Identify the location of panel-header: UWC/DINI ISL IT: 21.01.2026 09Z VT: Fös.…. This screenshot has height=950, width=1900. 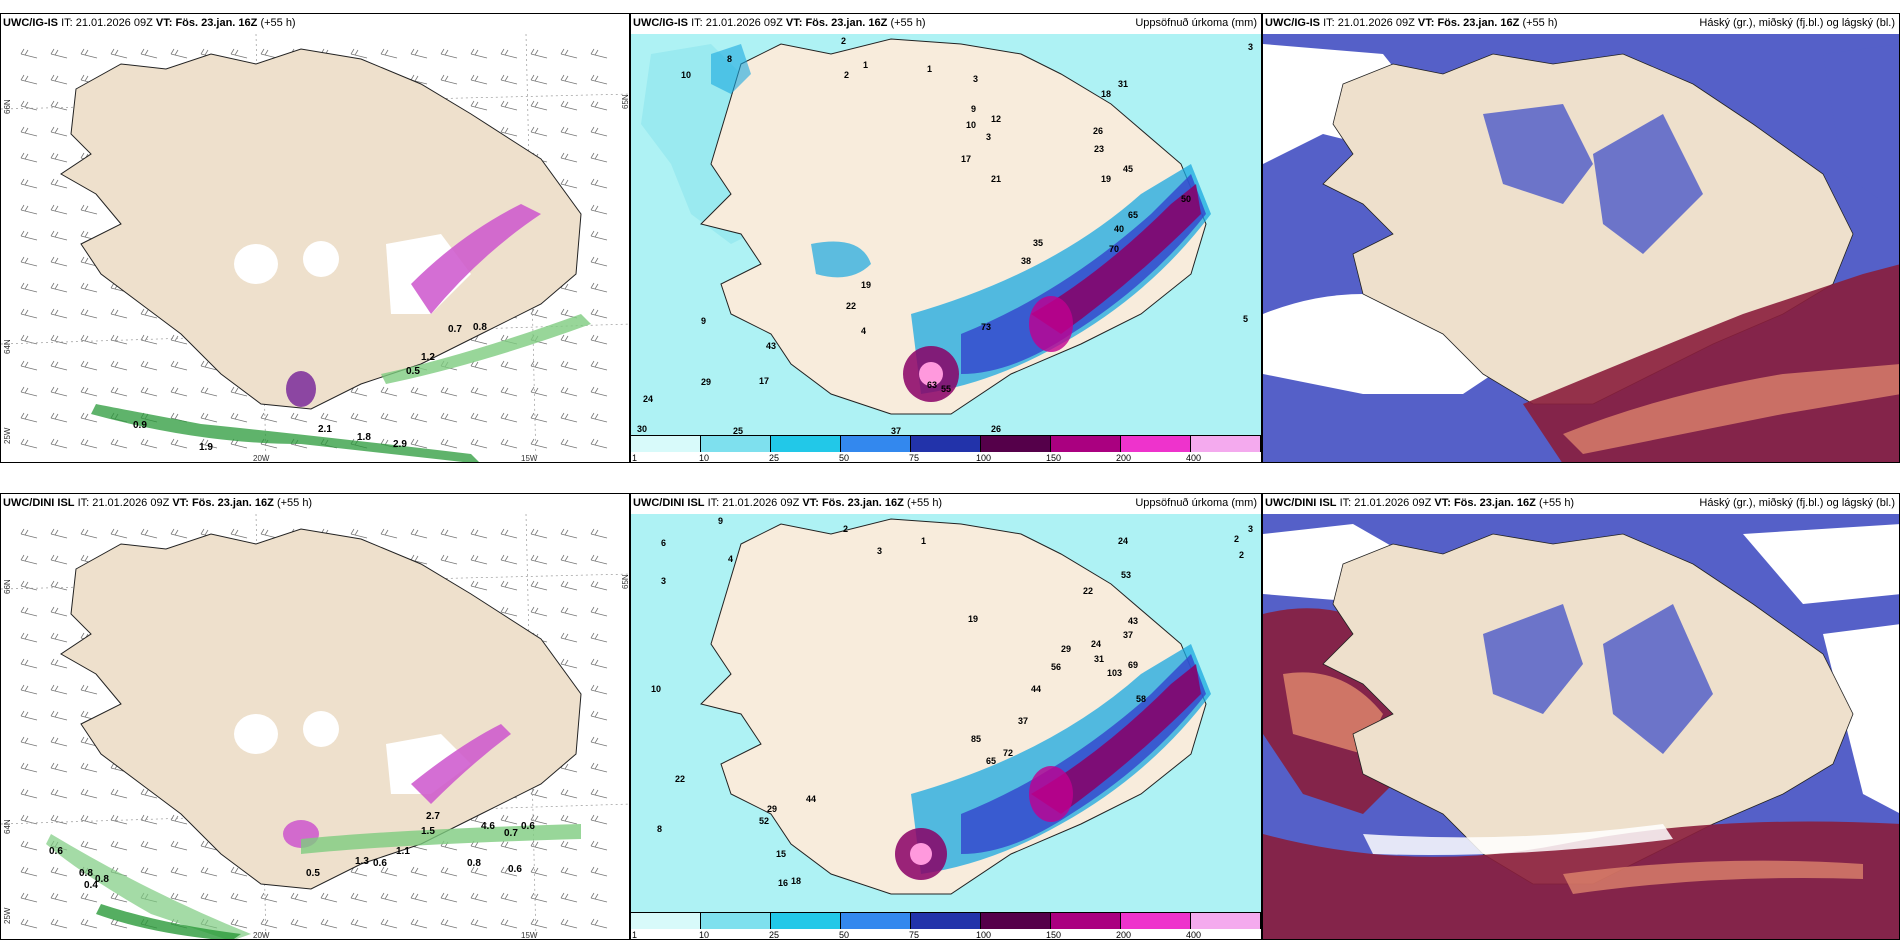
(788, 503).